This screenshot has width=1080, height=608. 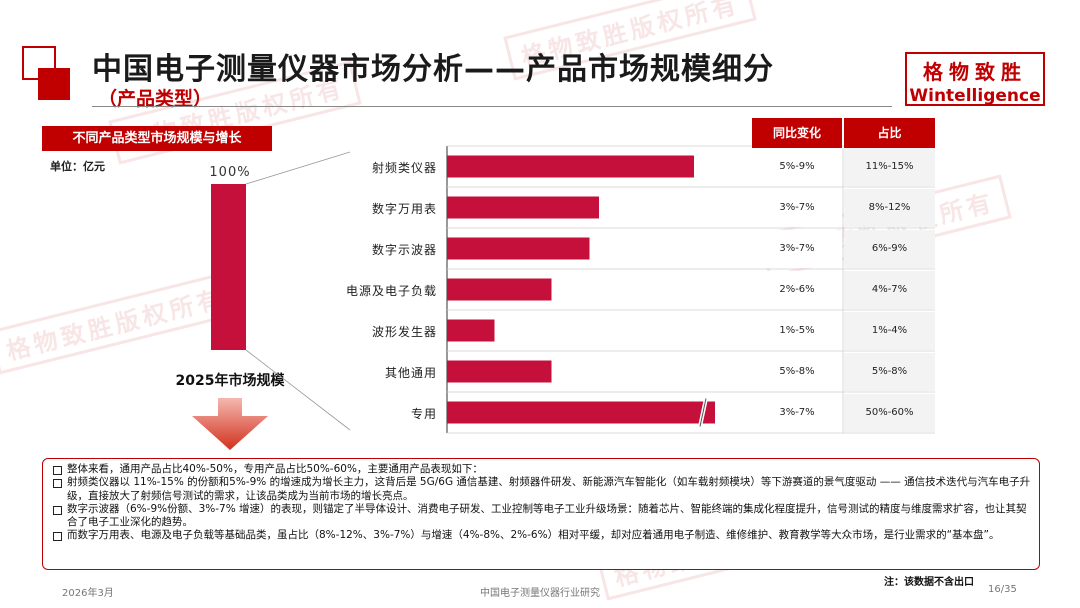 I want to click on table-cell-share: 50%-60%, so click(x=889, y=413).